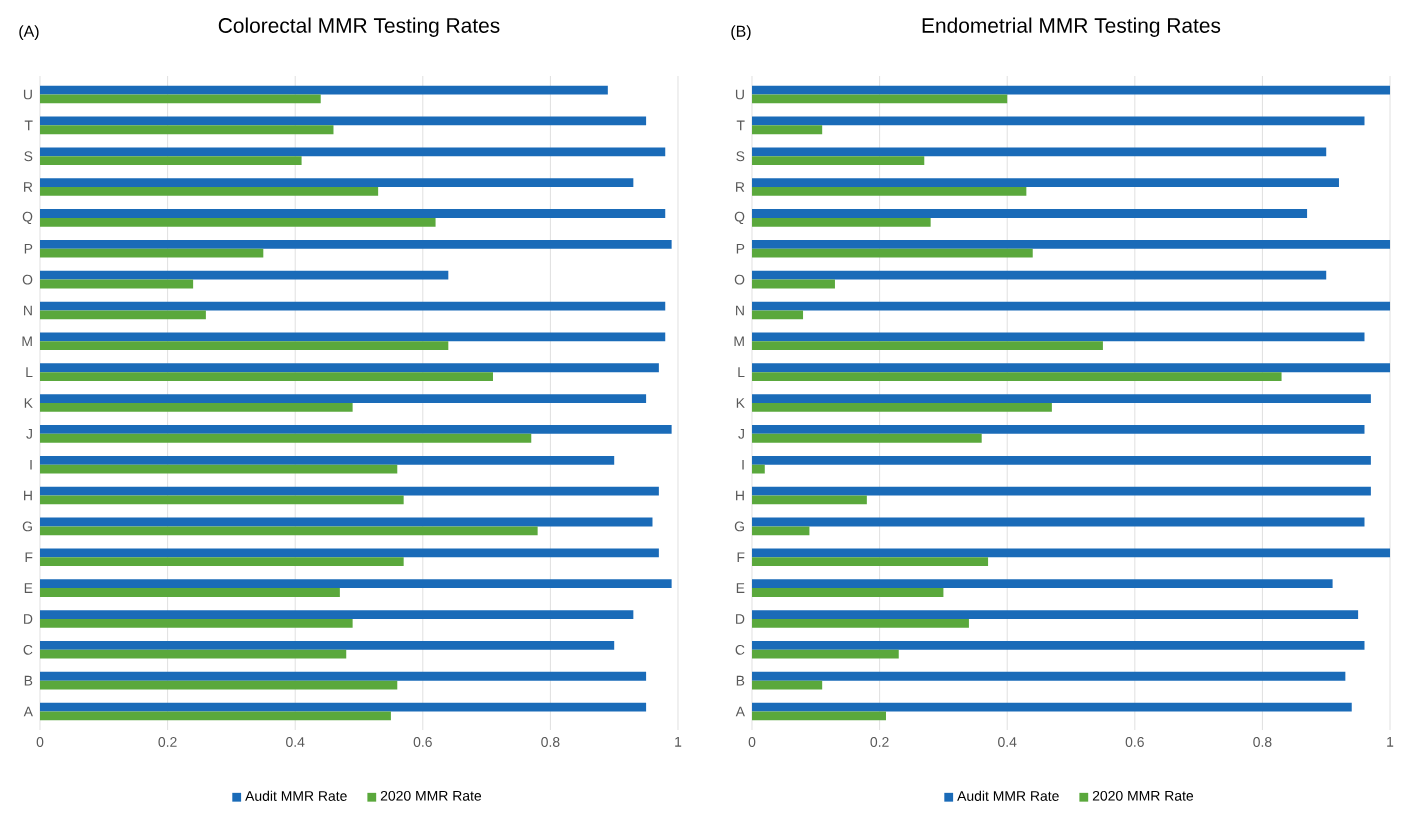  I want to click on chart-title: Colorectal MMR Testing Rates, so click(359, 27).